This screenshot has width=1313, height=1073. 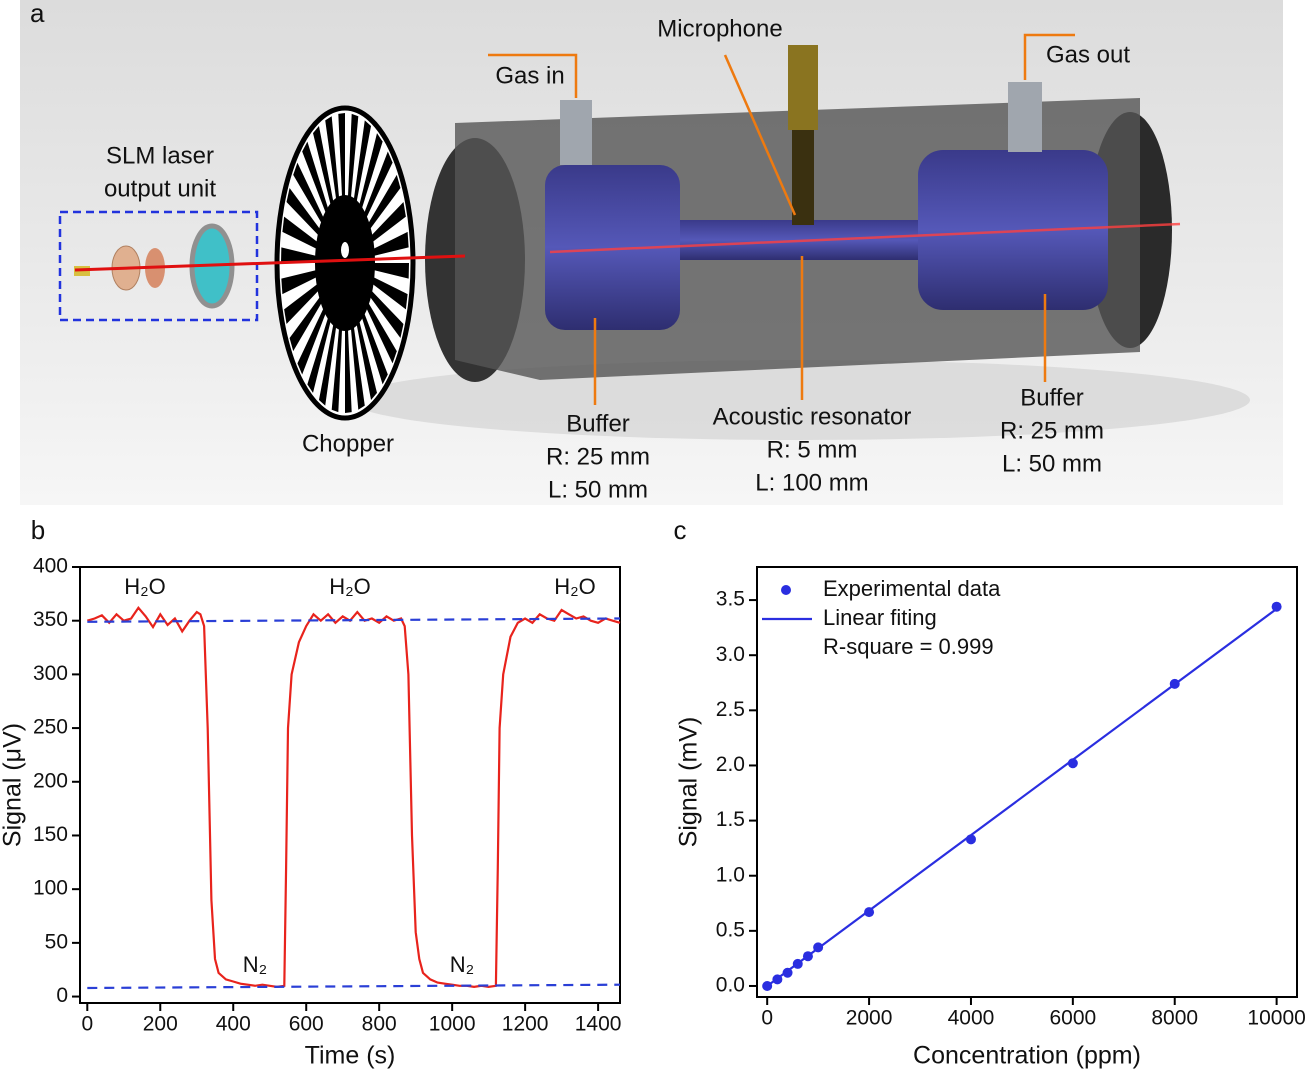 What do you see at coordinates (971, 1018) in the screenshot?
I see `x-tick-label: 4000` at bounding box center [971, 1018].